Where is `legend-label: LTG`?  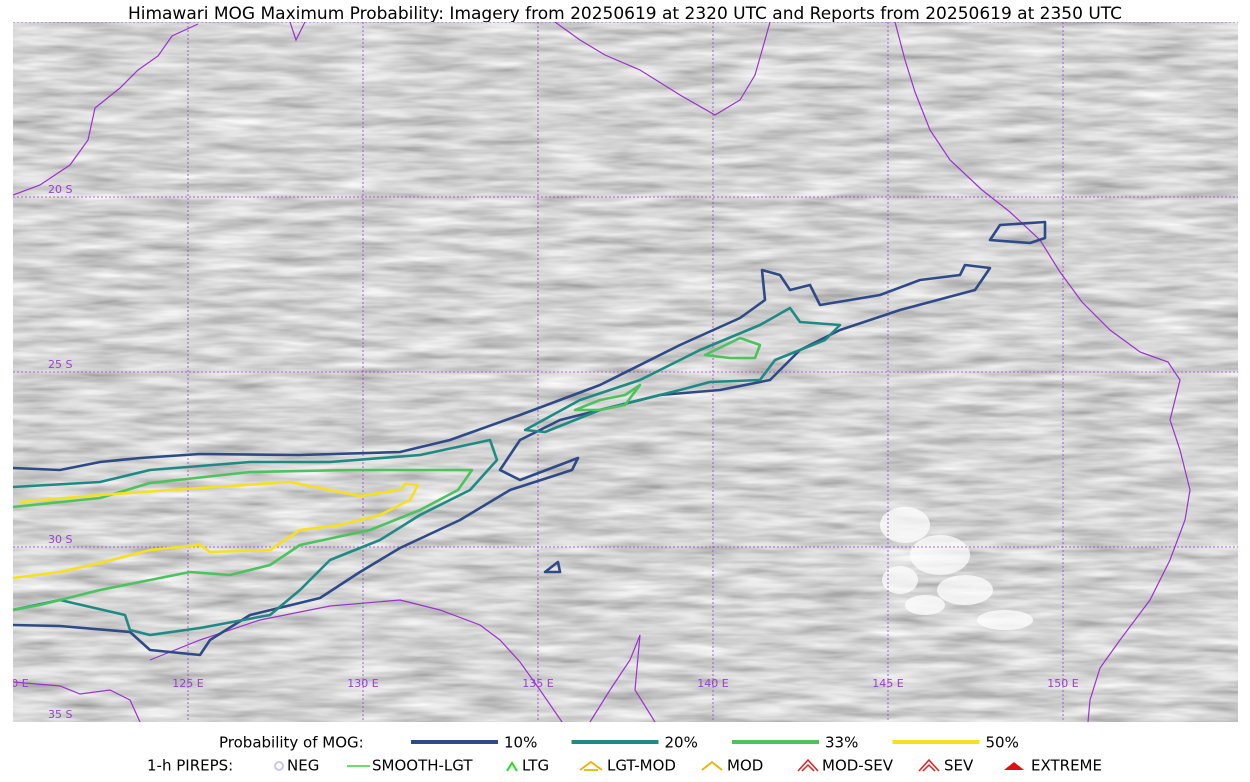 legend-label: LTG is located at coordinates (535, 766).